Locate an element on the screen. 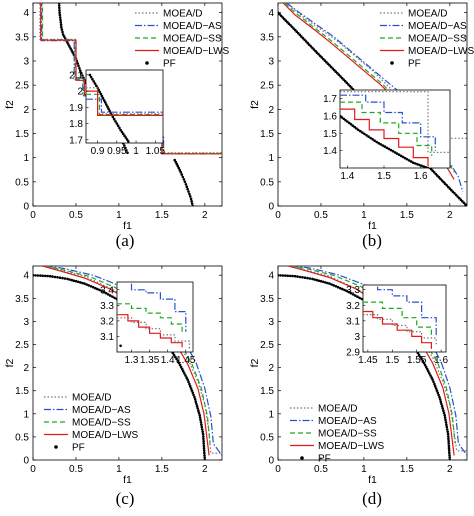 The image size is (474, 516). inset-x-tick-label: 1.05 is located at coordinates (156, 151).